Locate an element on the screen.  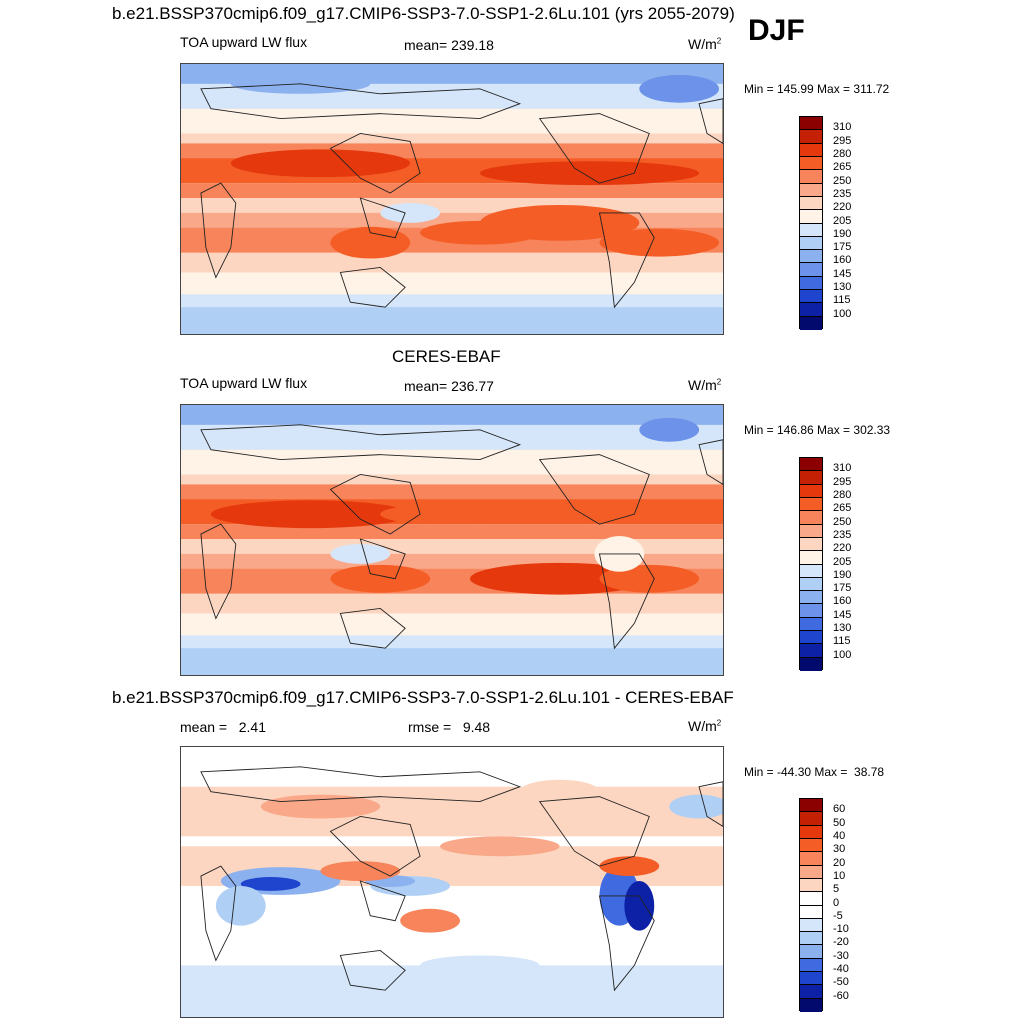
colorbar-tick-label: 115 is located at coordinates (842, 641).